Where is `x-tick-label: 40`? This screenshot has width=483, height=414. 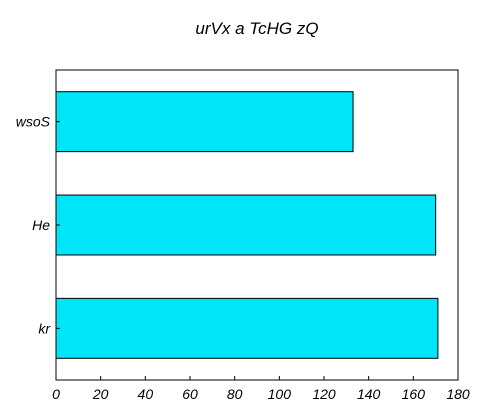
x-tick-label: 40 is located at coordinates (146, 394).